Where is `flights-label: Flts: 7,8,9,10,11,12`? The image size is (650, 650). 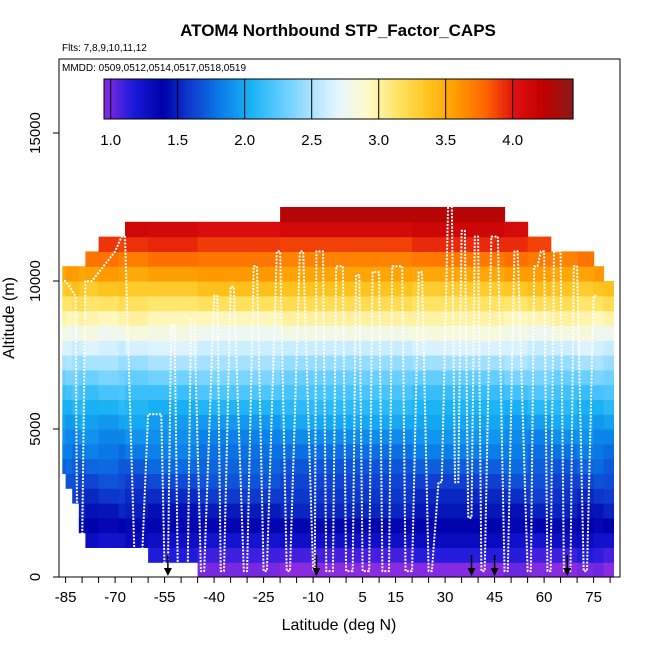
flights-label: Flts: 7,8,9,10,11,12 is located at coordinates (104, 48).